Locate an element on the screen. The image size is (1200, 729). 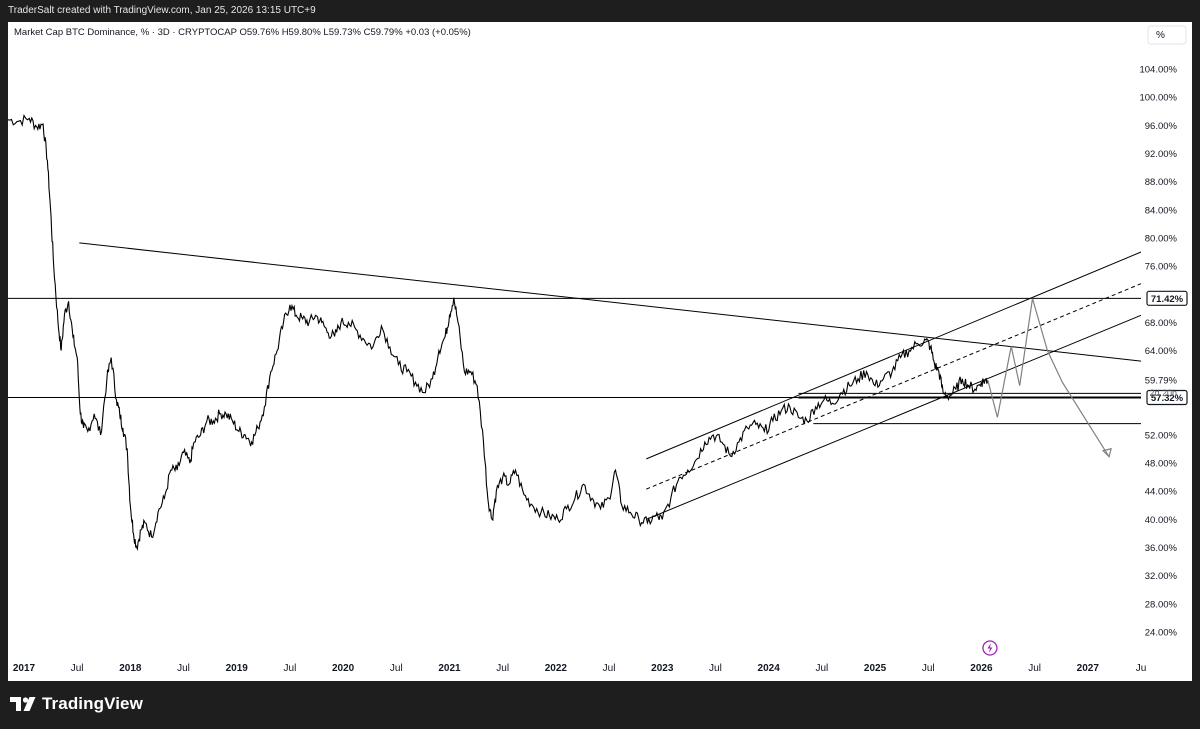
level-label-text: 57.32% is located at coordinates (1167, 398).